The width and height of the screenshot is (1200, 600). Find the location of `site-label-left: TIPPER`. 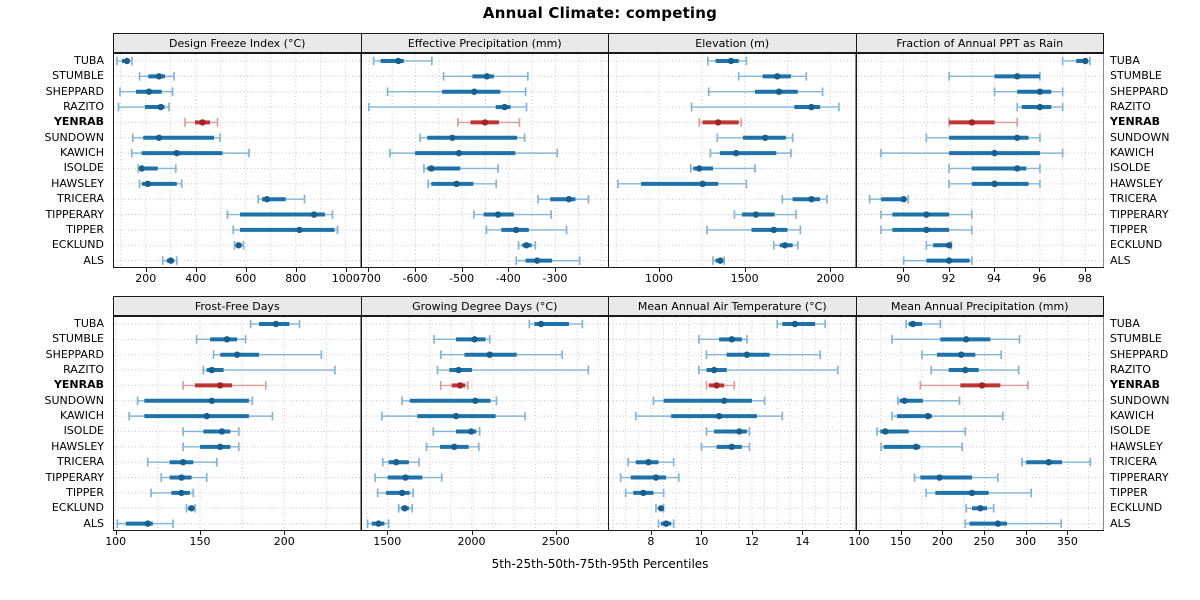

site-label-left: TIPPER is located at coordinates (85, 229).